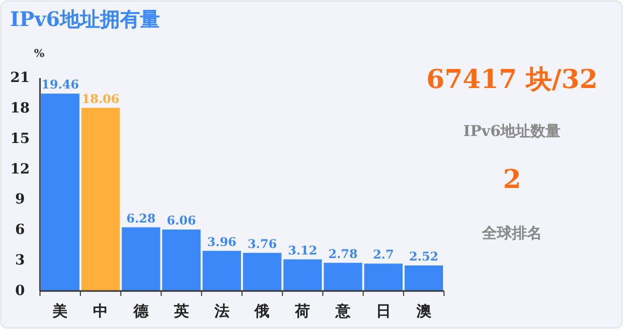 The height and width of the screenshot is (331, 625). I want to click on data-label: 6.06, so click(181, 221).